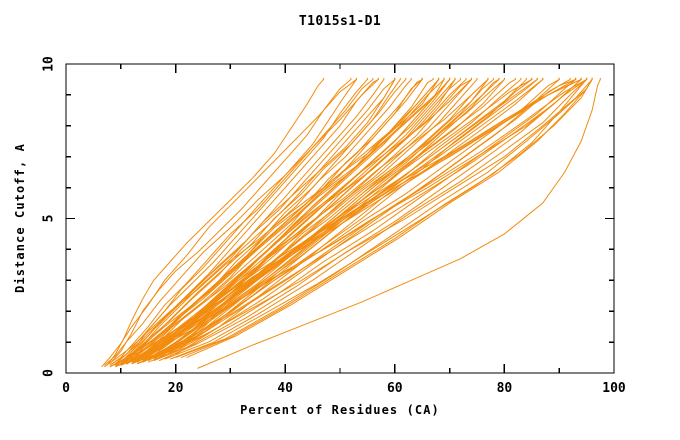 This screenshot has height=440, width=680. What do you see at coordinates (66, 388) in the screenshot?
I see `x-tick-label: 0` at bounding box center [66, 388].